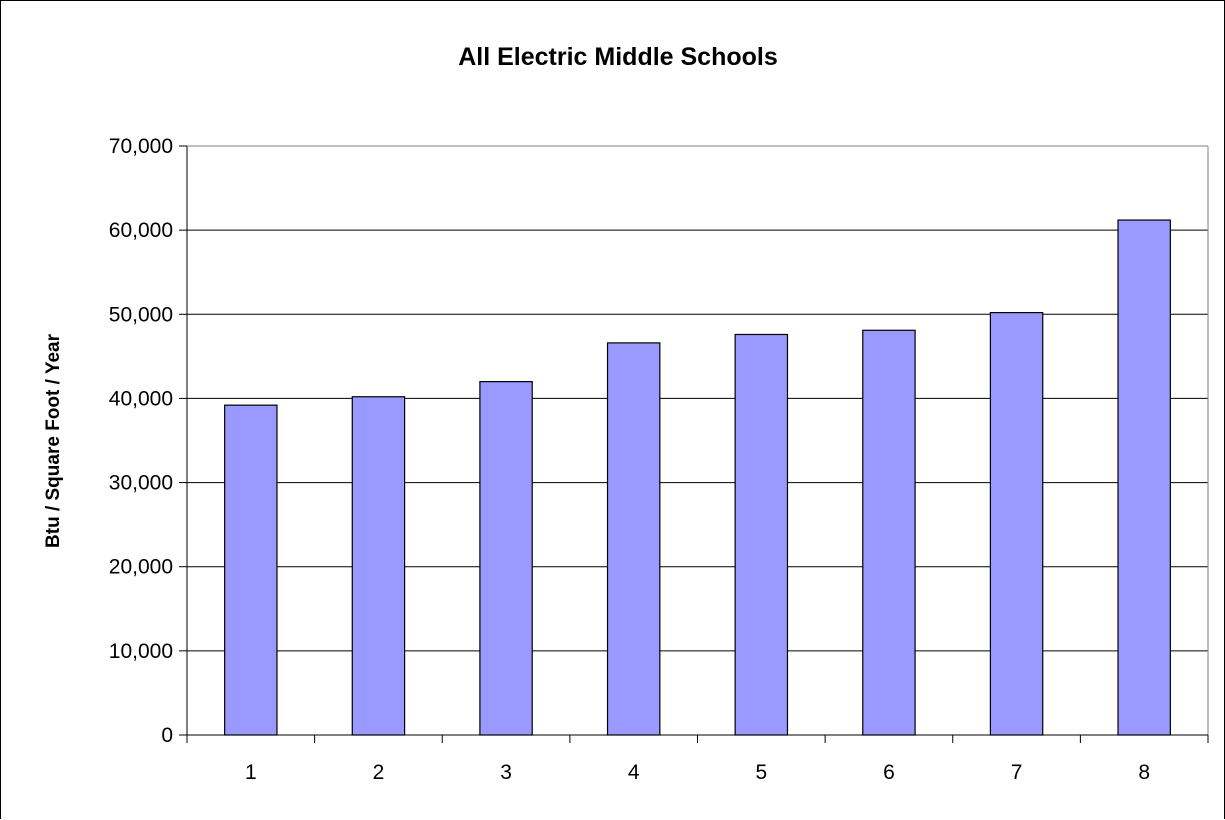  Describe the element at coordinates (634, 772) in the screenshot. I see `x-tick-label: 4` at that location.